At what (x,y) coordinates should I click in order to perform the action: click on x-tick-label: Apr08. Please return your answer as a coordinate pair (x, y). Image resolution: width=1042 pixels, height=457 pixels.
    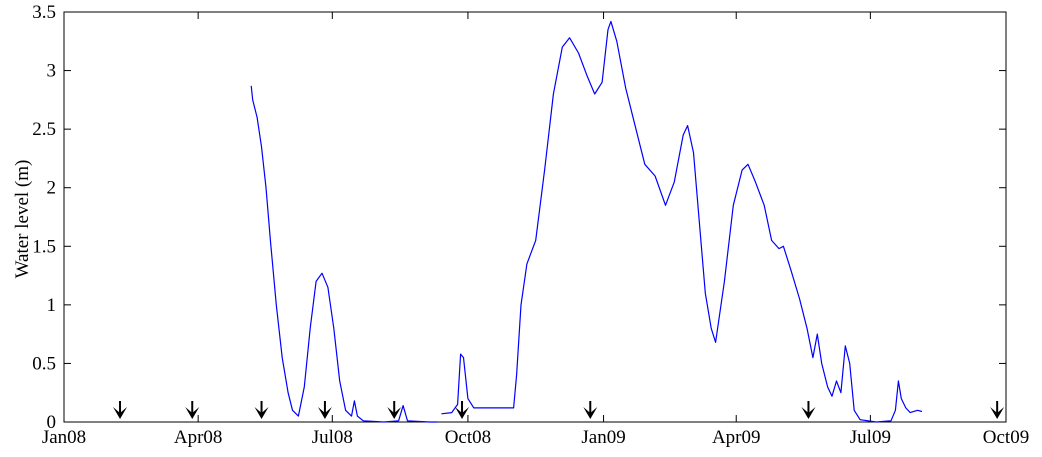
    Looking at the image, I should click on (198, 437).